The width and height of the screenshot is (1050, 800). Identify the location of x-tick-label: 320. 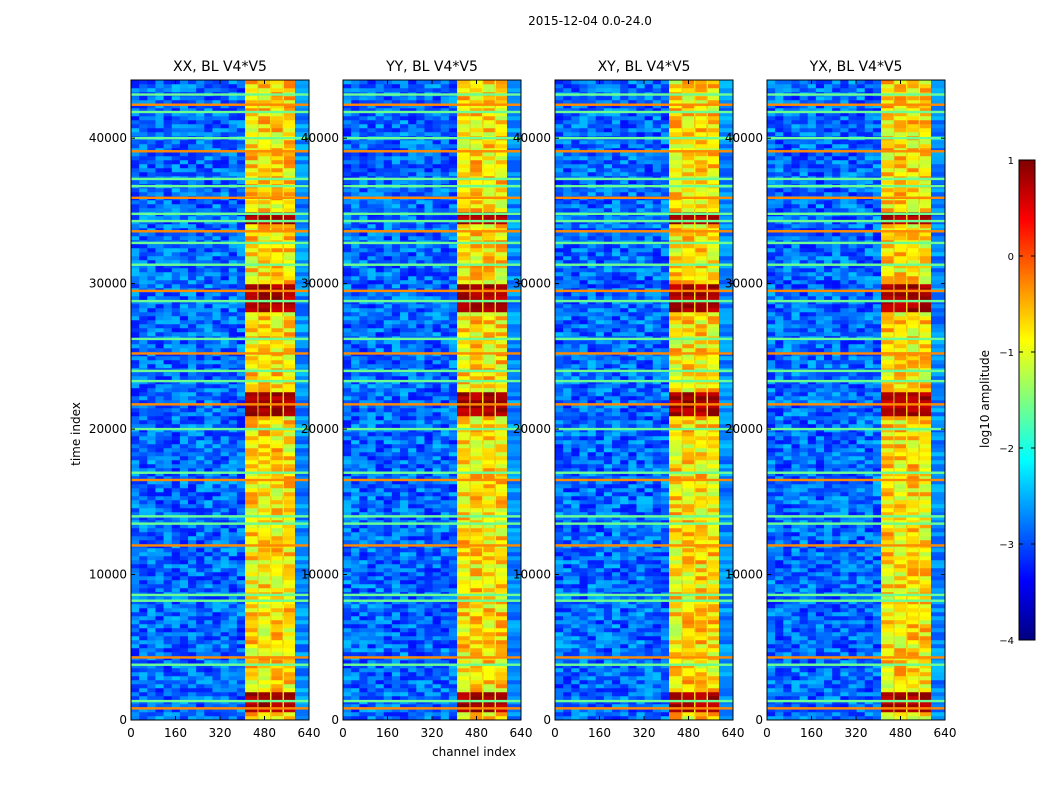
(856, 733).